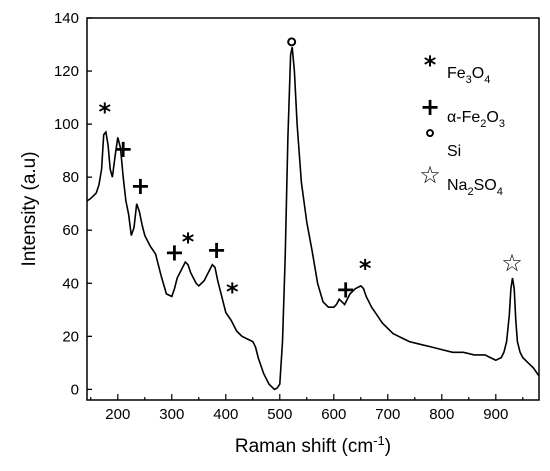 The width and height of the screenshot is (550, 471). Describe the element at coordinates (70, 177) in the screenshot. I see `y-tick-label: 80` at that location.